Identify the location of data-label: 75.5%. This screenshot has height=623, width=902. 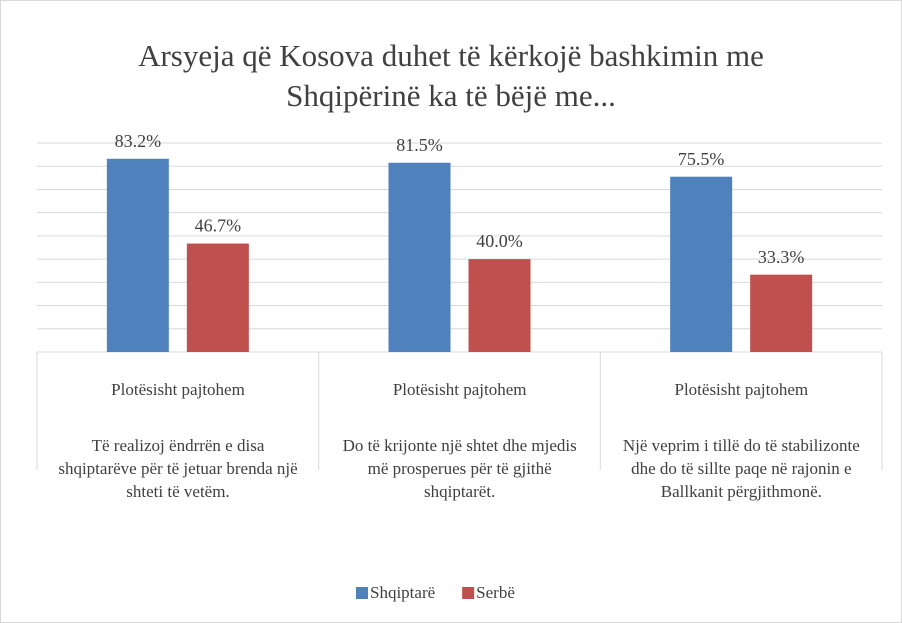
(701, 159).